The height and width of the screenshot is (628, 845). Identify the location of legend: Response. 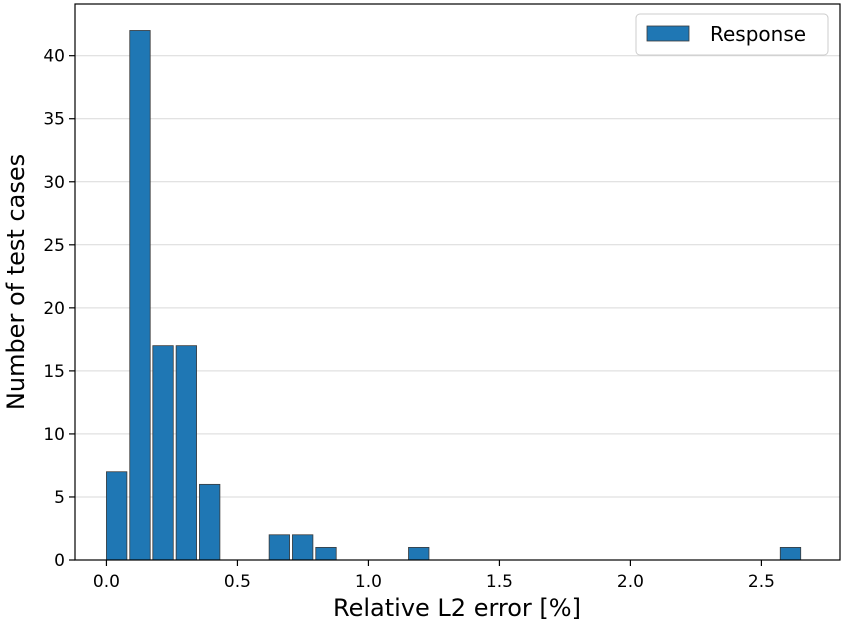
(732, 34).